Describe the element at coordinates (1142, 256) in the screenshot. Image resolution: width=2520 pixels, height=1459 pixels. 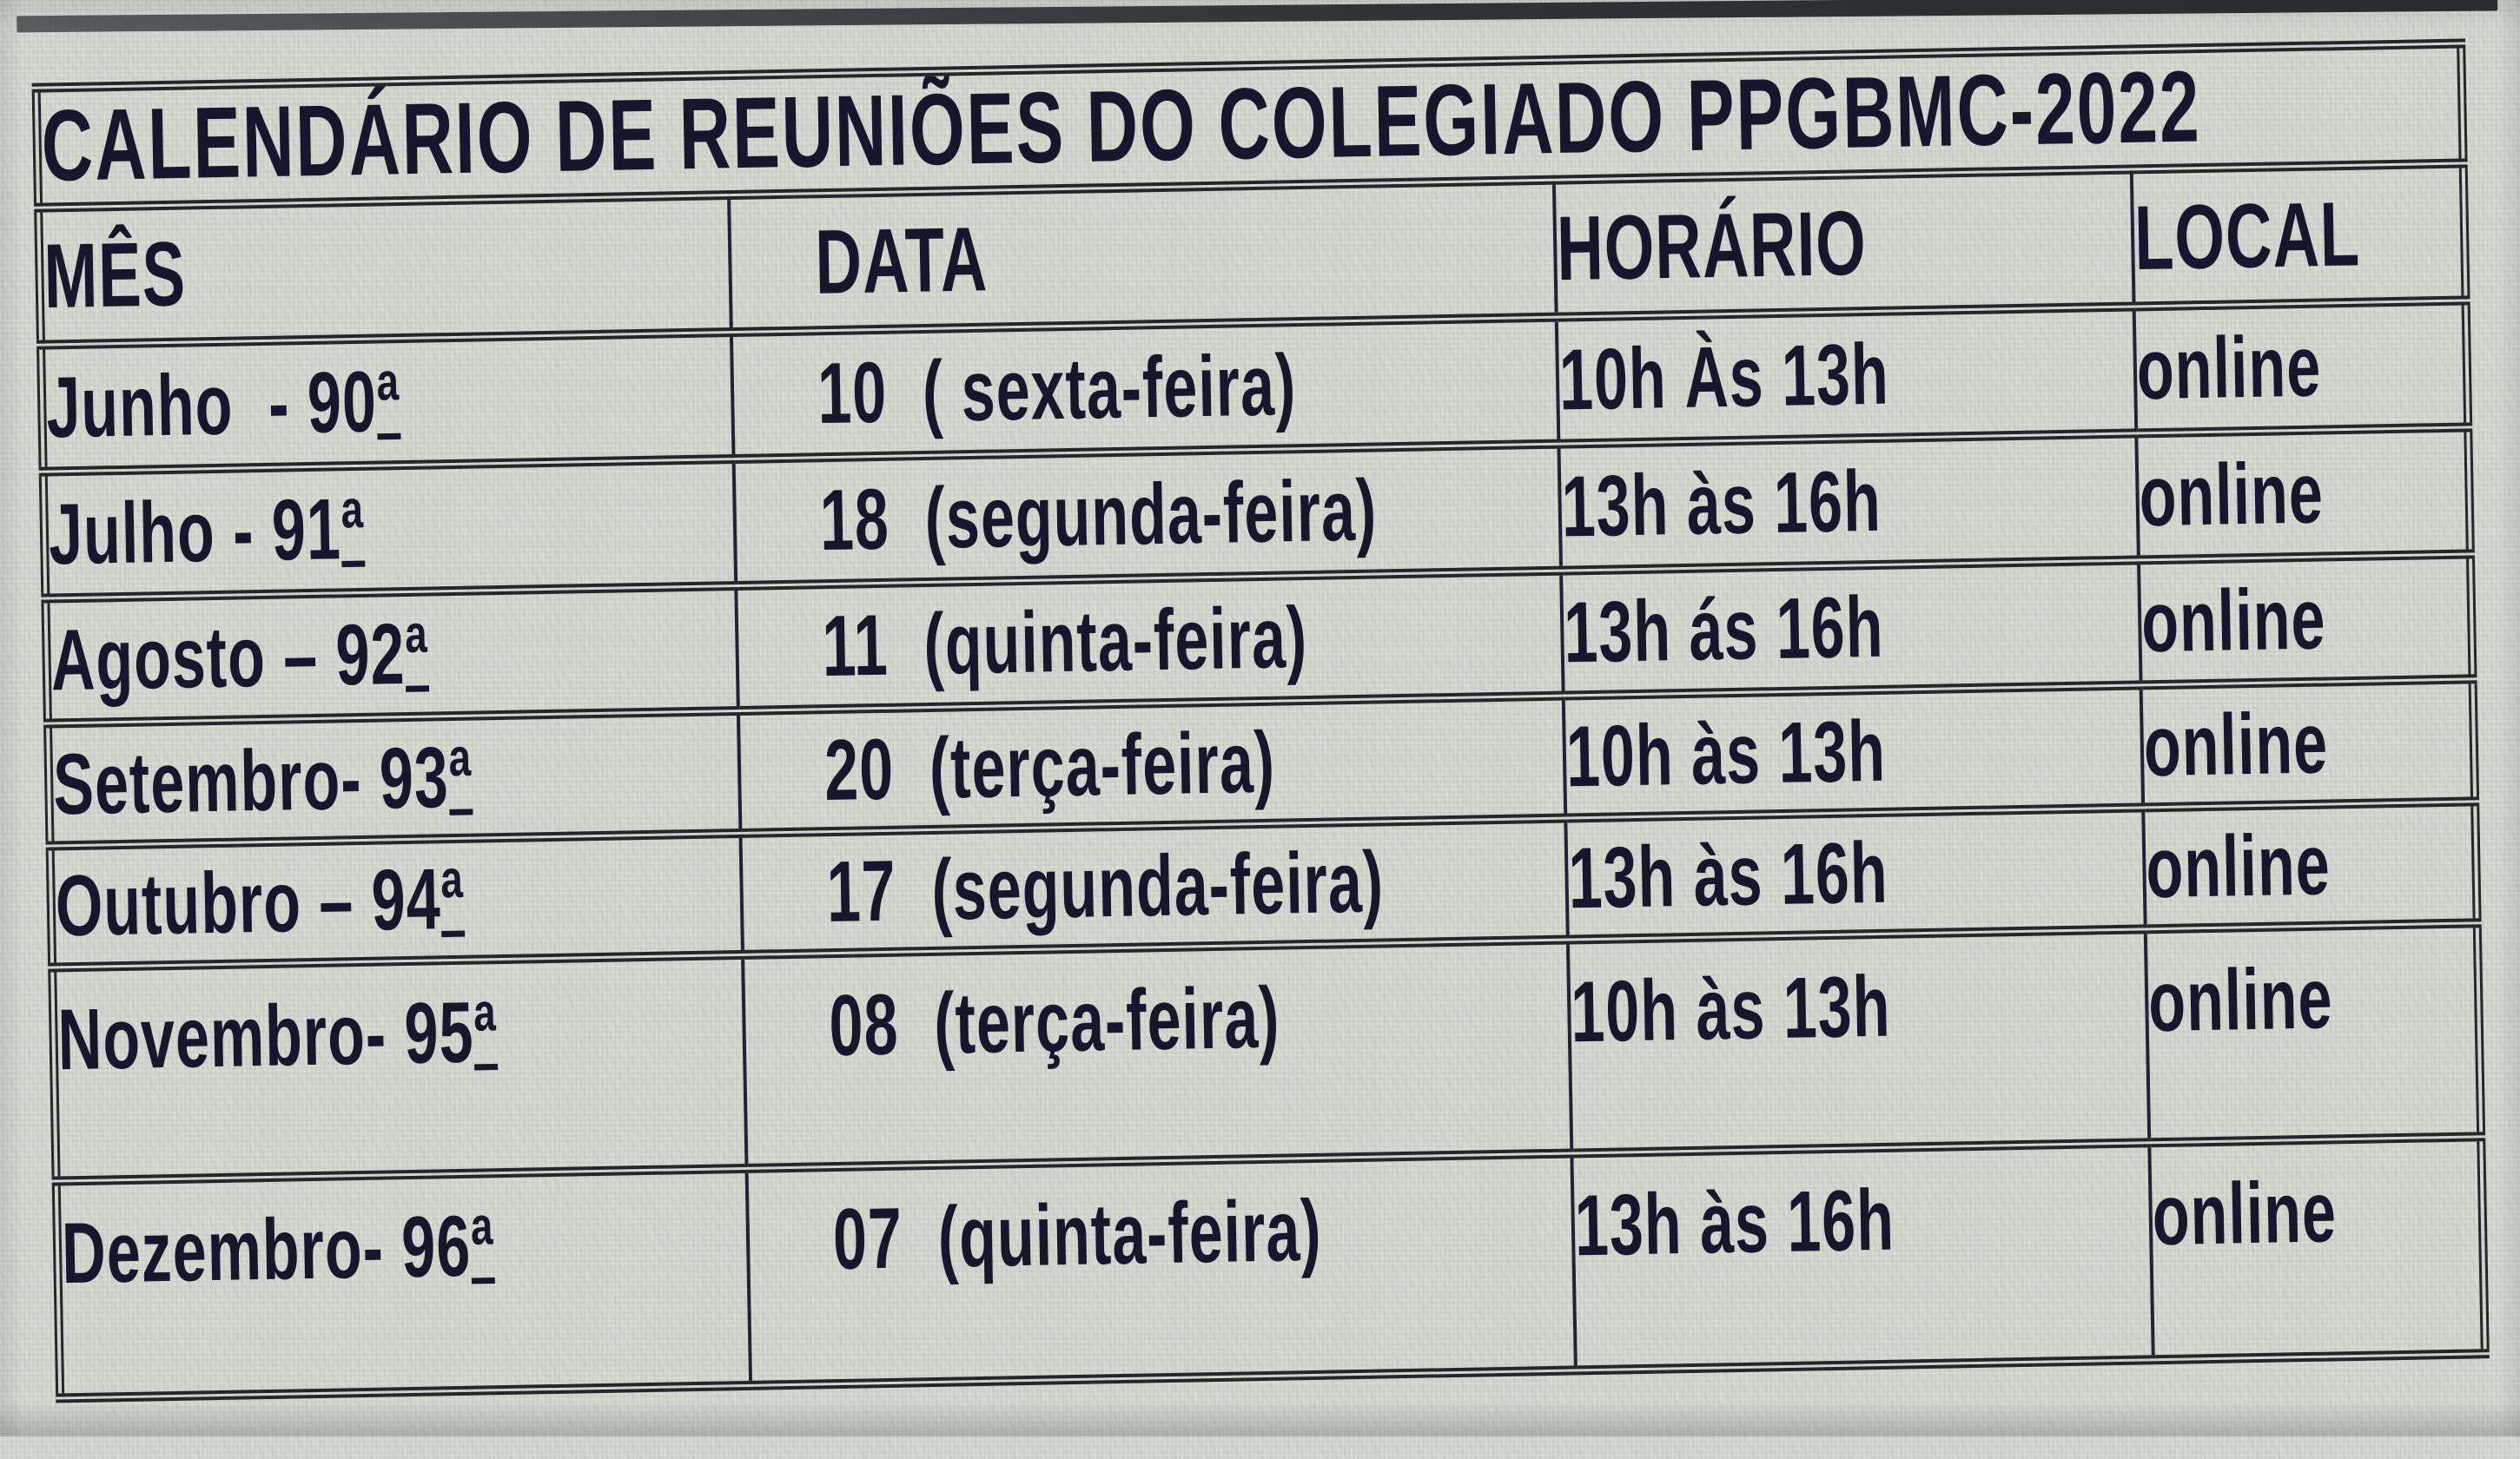
I see `column-header-data: DATA` at that location.